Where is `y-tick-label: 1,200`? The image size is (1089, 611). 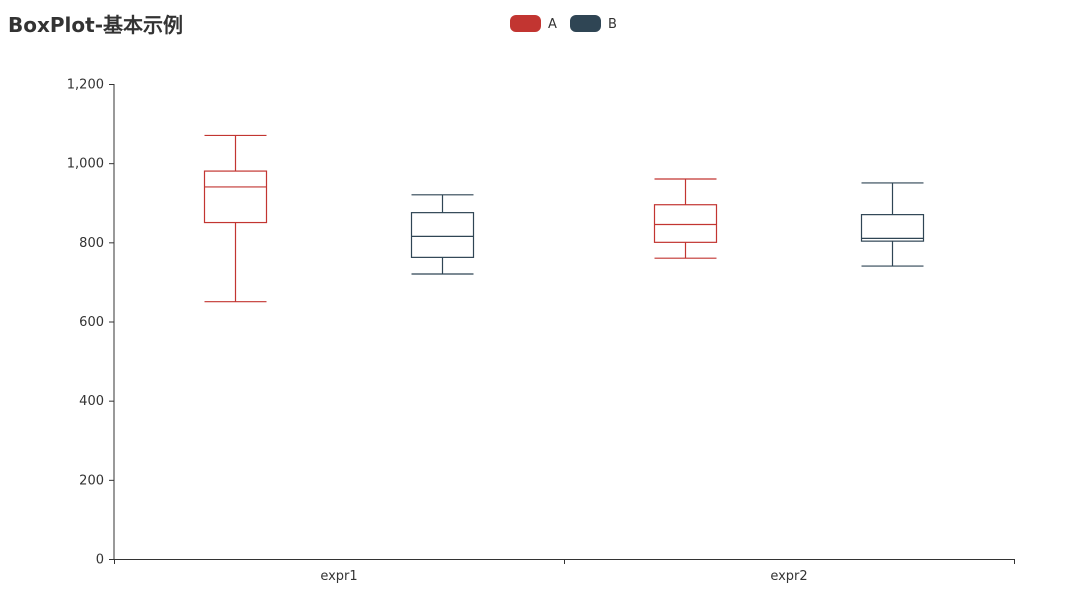 y-tick-label: 1,200 is located at coordinates (85, 85).